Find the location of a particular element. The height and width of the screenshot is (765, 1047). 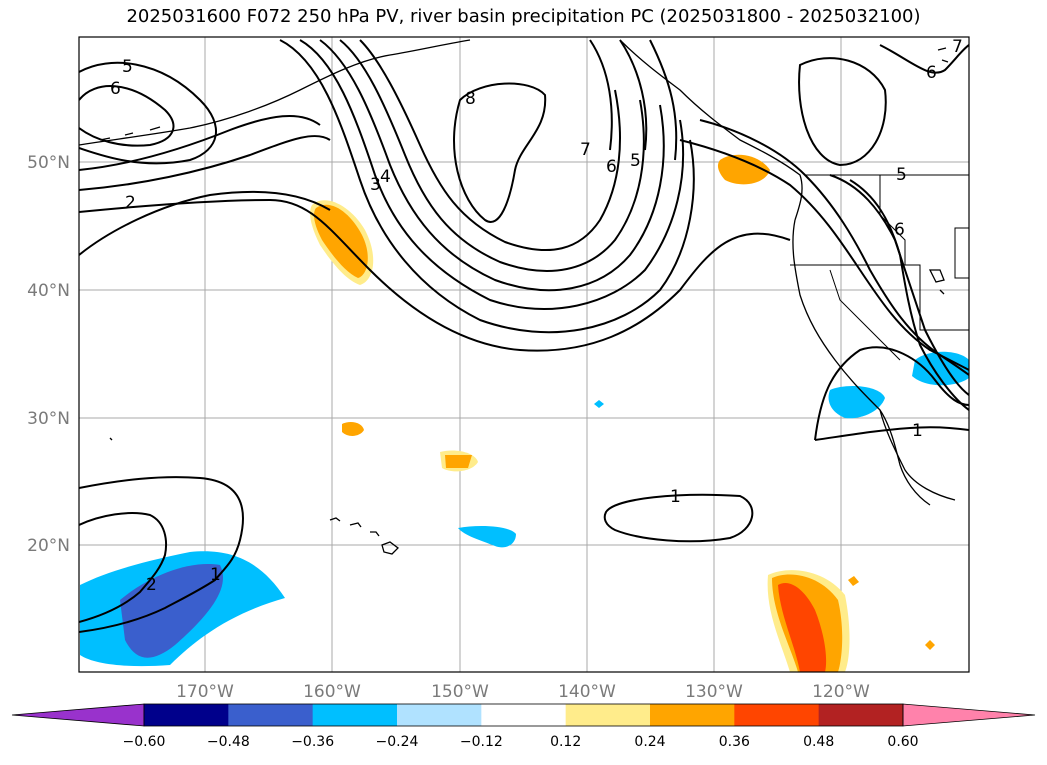

lat-label: 20°N is located at coordinates (48, 546).